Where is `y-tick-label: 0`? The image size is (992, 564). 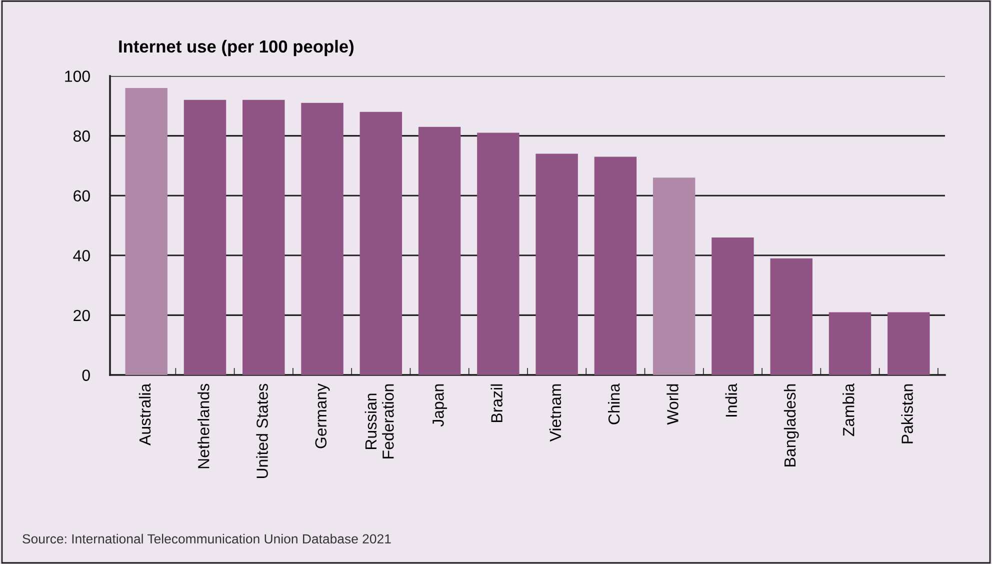 y-tick-label: 0 is located at coordinates (86, 375).